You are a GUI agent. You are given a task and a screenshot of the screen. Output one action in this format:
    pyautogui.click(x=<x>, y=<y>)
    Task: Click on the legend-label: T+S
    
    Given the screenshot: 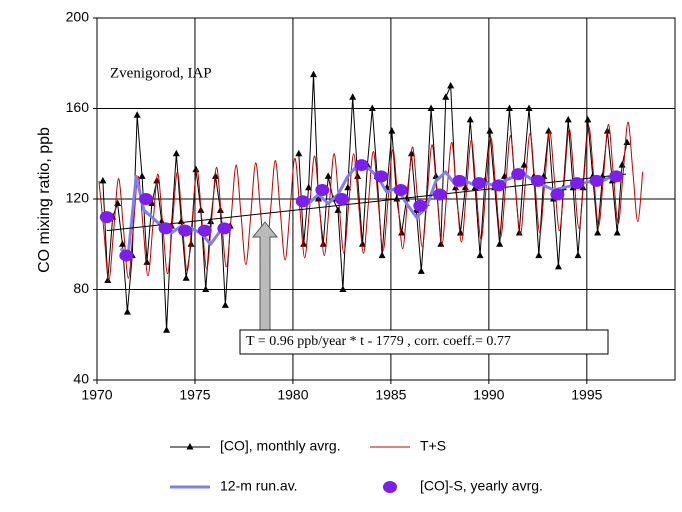 What is the action you would take?
    pyautogui.click(x=433, y=446)
    